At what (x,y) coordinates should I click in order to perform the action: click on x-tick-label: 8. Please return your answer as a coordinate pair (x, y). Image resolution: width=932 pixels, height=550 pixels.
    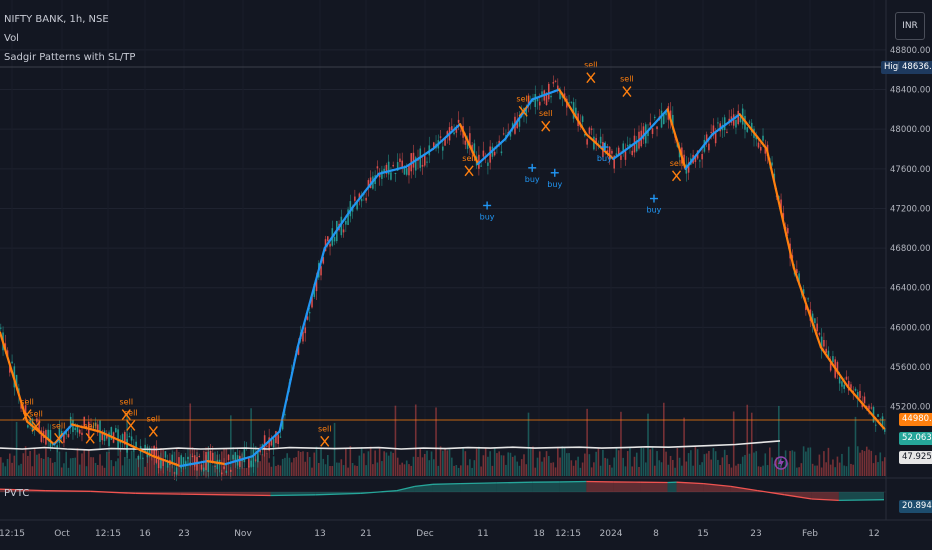
    Looking at the image, I should click on (656, 534).